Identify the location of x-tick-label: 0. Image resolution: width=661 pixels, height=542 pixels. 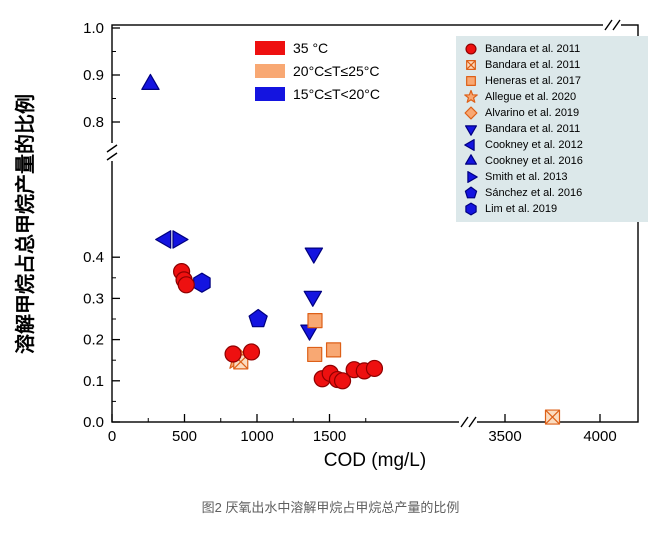
(112, 436).